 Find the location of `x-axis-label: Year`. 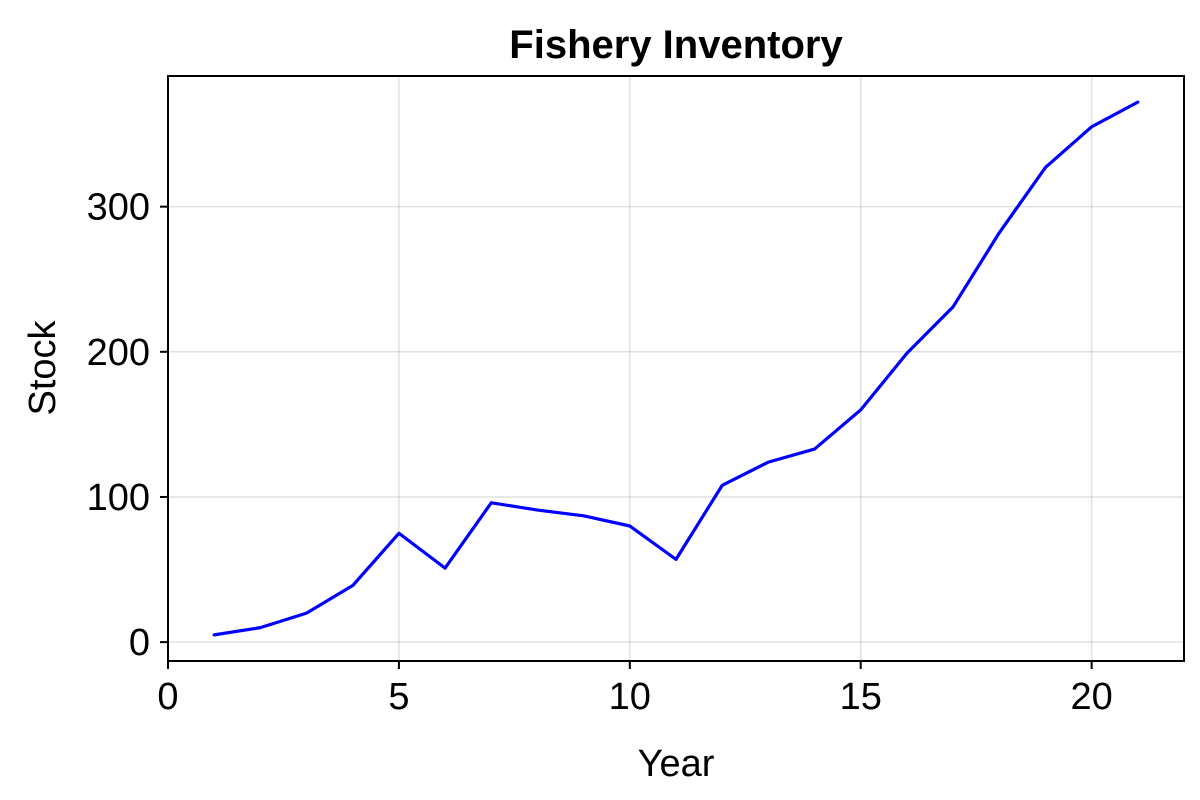

x-axis-label: Year is located at coordinates (676, 764).